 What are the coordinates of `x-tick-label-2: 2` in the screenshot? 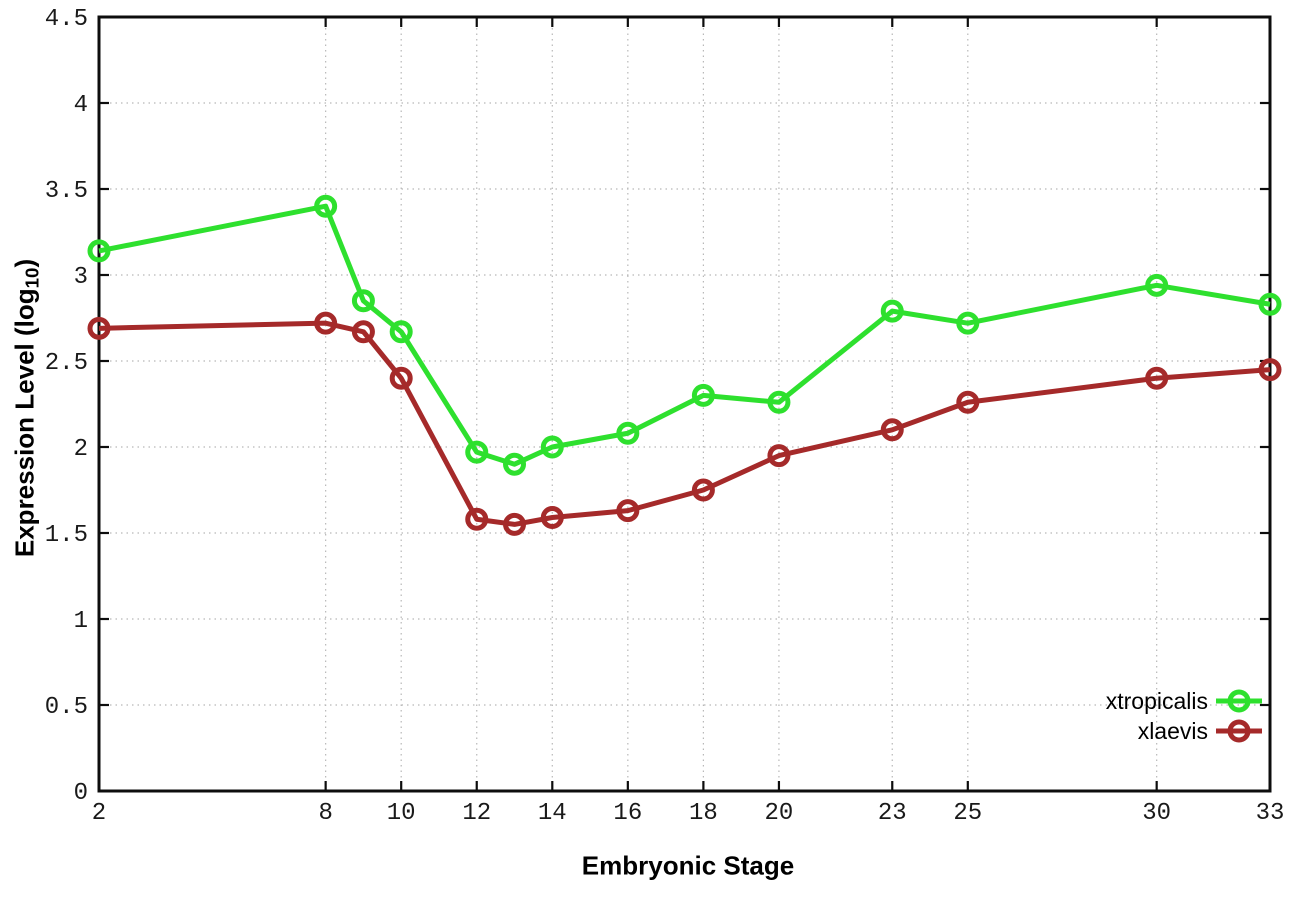 It's located at (99, 813).